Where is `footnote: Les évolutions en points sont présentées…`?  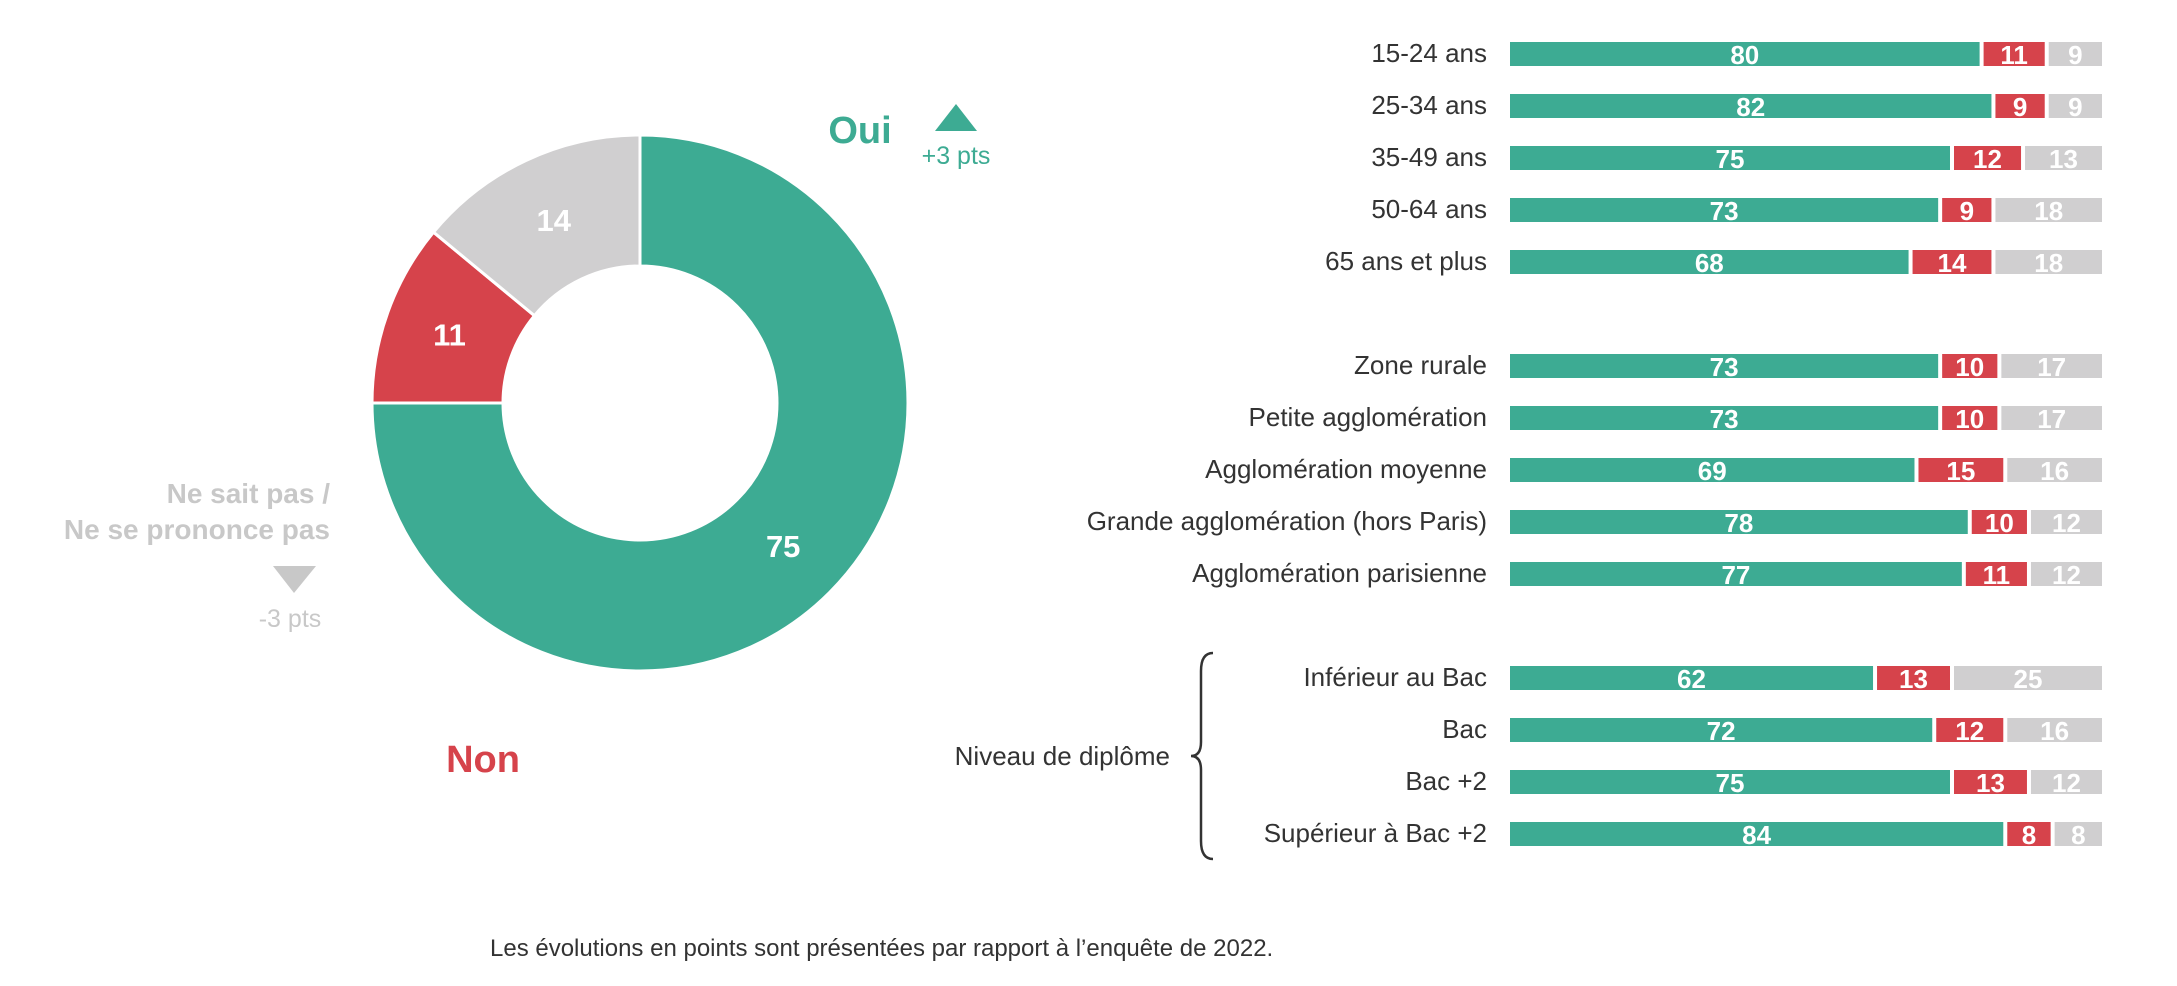 footnote: Les évolutions en points sont présentées… is located at coordinates (882, 948).